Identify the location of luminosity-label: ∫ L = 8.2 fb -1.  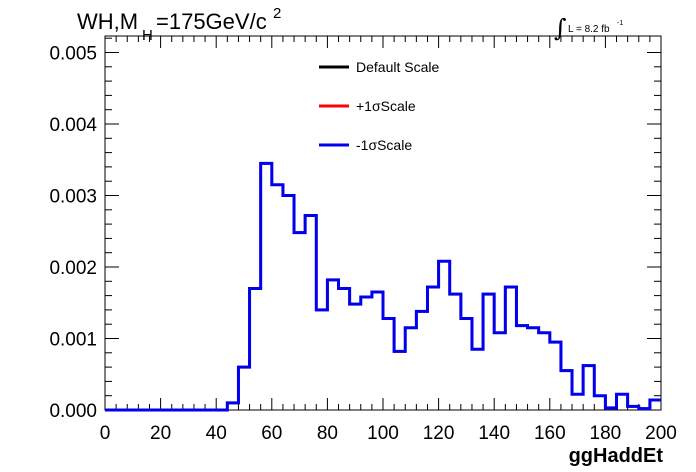
(588, 28).